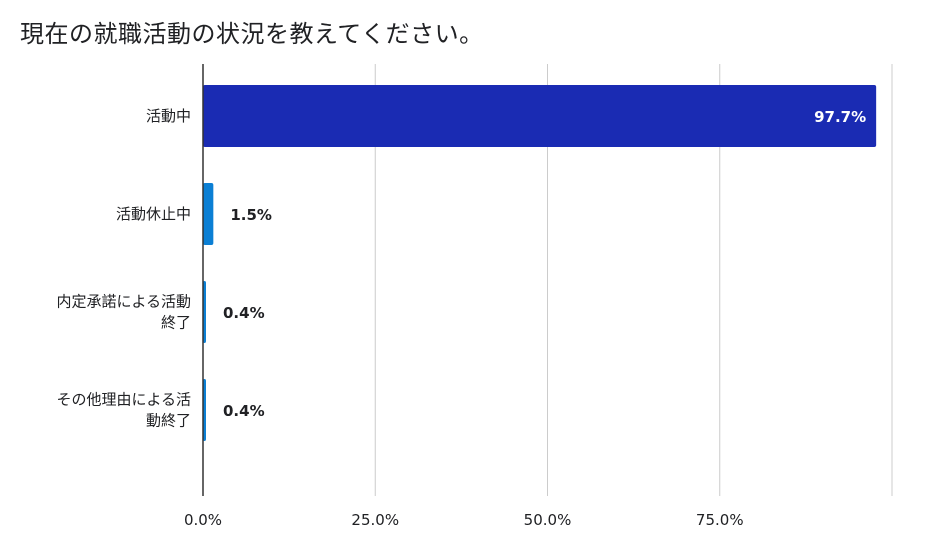 Image resolution: width=940 pixels, height=547 pixels. I want to click on category-label: その他理由による活, so click(123, 400).